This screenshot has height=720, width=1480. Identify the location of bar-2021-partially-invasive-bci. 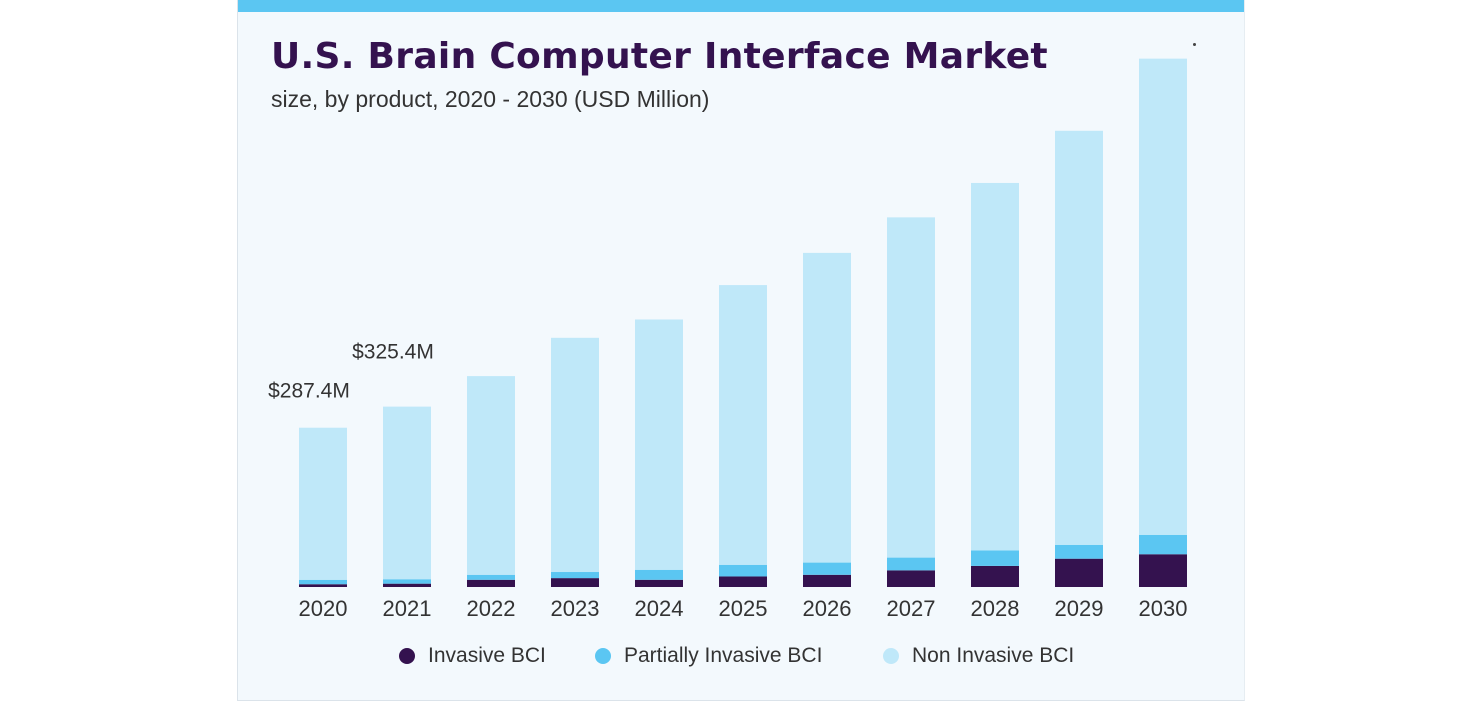
(407, 581).